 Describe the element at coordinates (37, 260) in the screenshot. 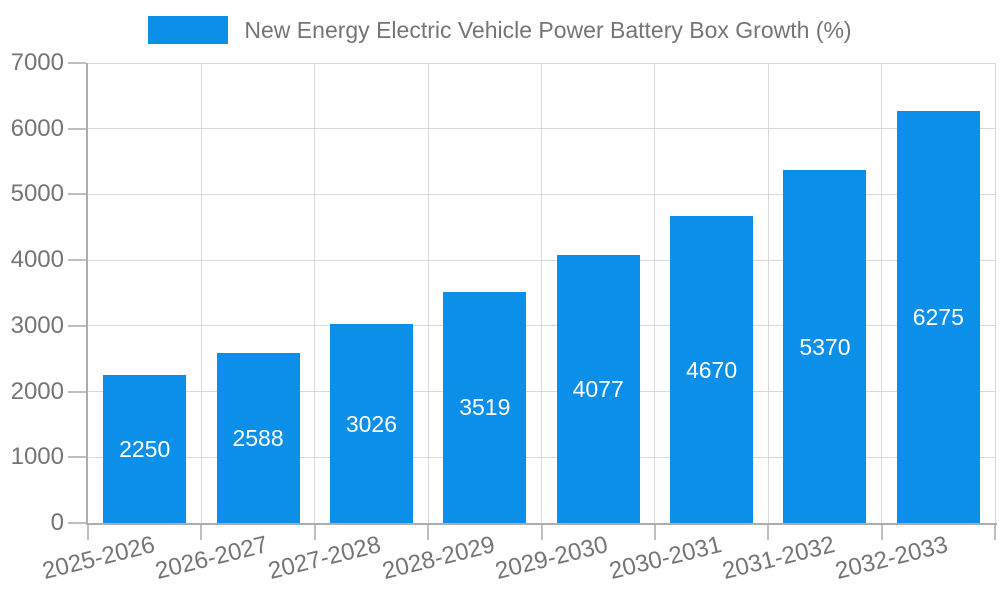

I see `y-tick-label: 4000` at that location.